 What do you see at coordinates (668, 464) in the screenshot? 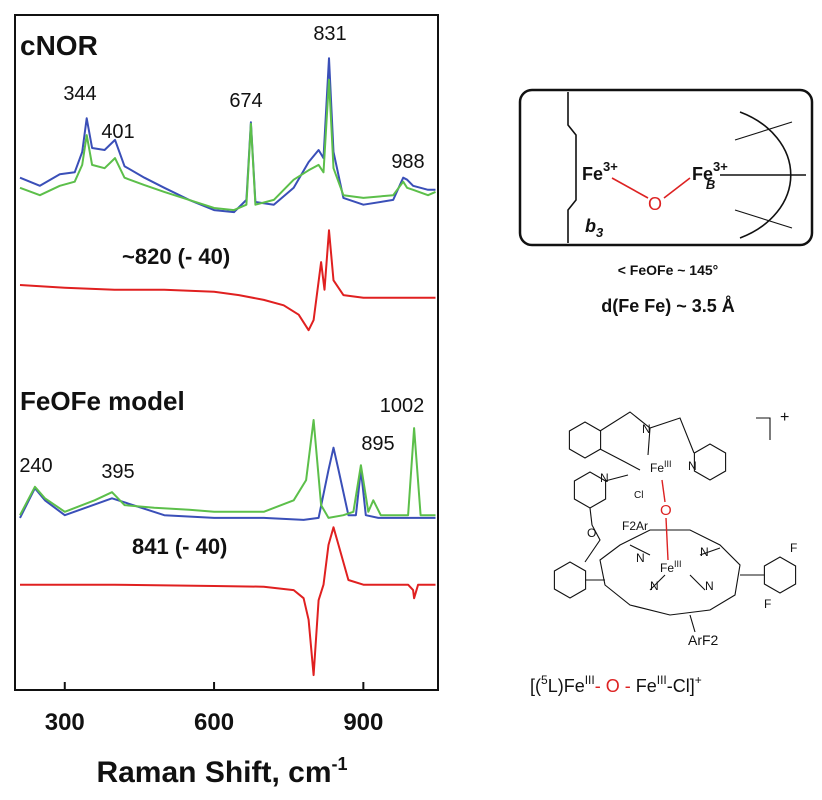
I see `fe-top-ox: III` at bounding box center [668, 464].